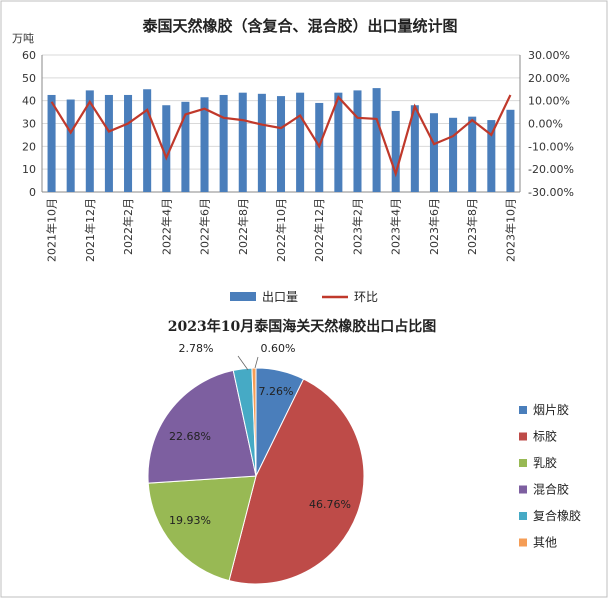 The height and width of the screenshot is (598, 608). I want to click on x-tick-label: 2023年6月, so click(434, 226).